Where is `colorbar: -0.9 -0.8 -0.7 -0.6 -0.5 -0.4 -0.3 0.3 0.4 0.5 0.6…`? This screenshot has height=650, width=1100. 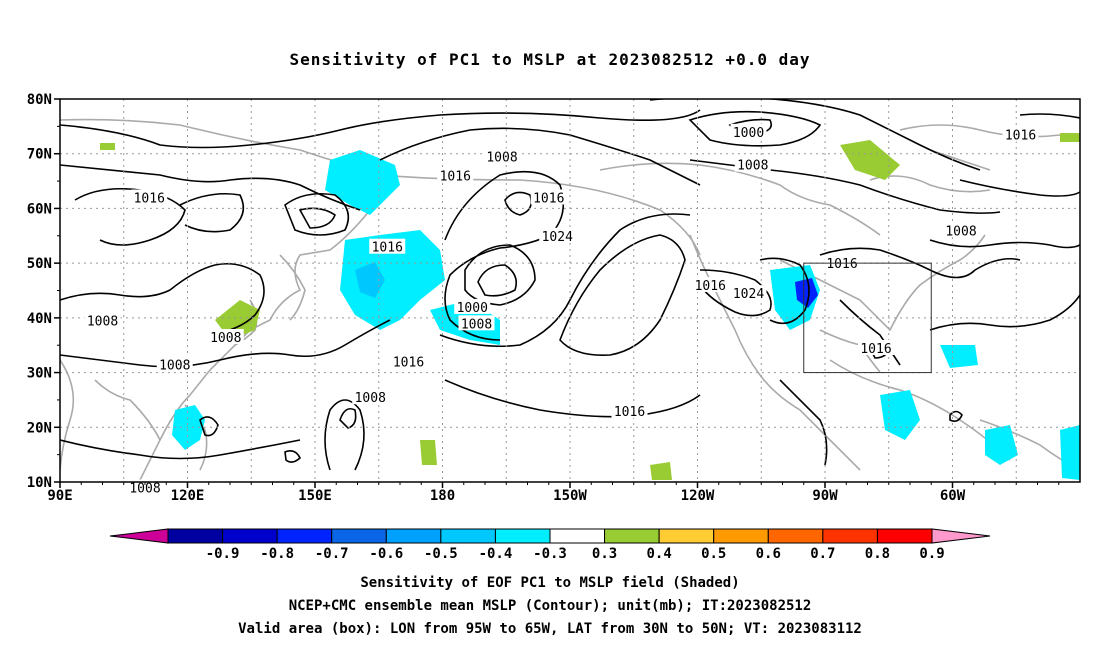
colorbar: -0.9 -0.8 -0.7 -0.6 -0.5 -0.4 -0.3 0.3 0.4 0.5 0.6… is located at coordinates (550, 545).